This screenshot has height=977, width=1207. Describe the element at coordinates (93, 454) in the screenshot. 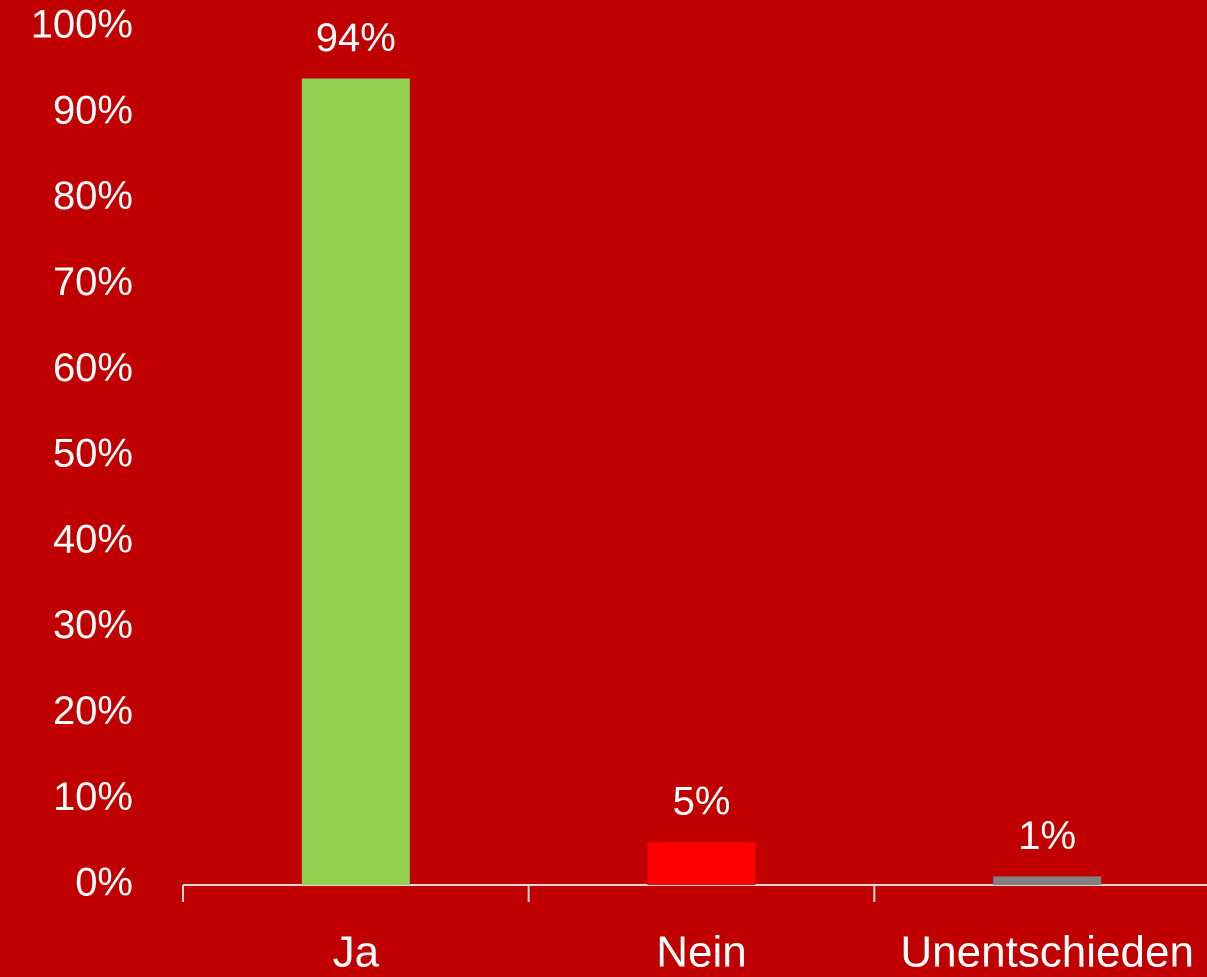

I see `y-tick-label: 50%` at that location.